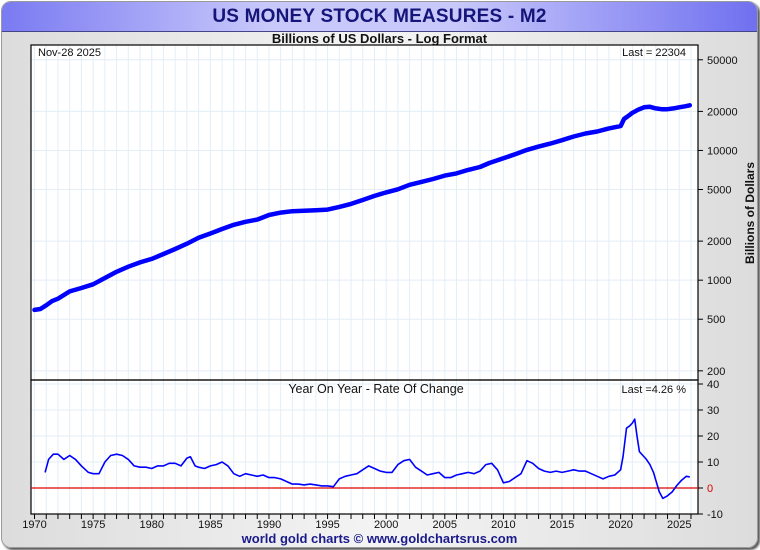 The height and width of the screenshot is (550, 760). Describe the element at coordinates (379, 38) in the screenshot. I see `chart-subtitle: Billions of US Dollars - Log Format` at that location.